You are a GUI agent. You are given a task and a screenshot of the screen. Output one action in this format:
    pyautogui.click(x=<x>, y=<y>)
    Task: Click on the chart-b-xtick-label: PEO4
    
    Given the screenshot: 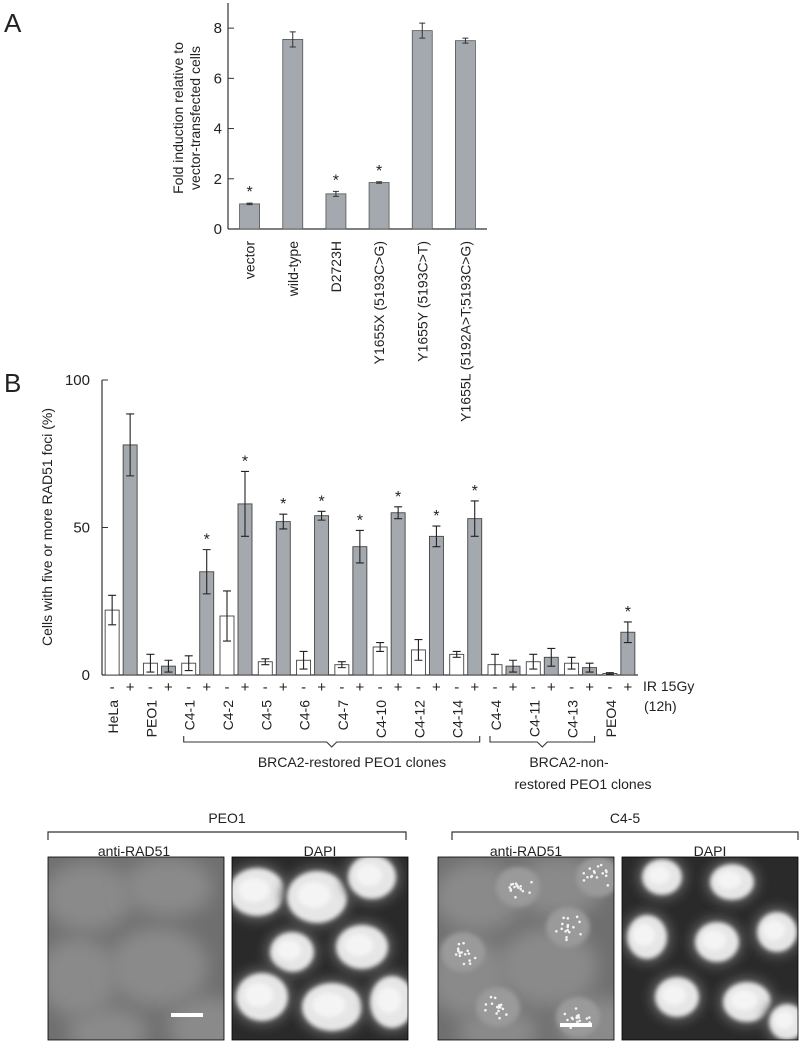 What is the action you would take?
    pyautogui.click(x=611, y=719)
    